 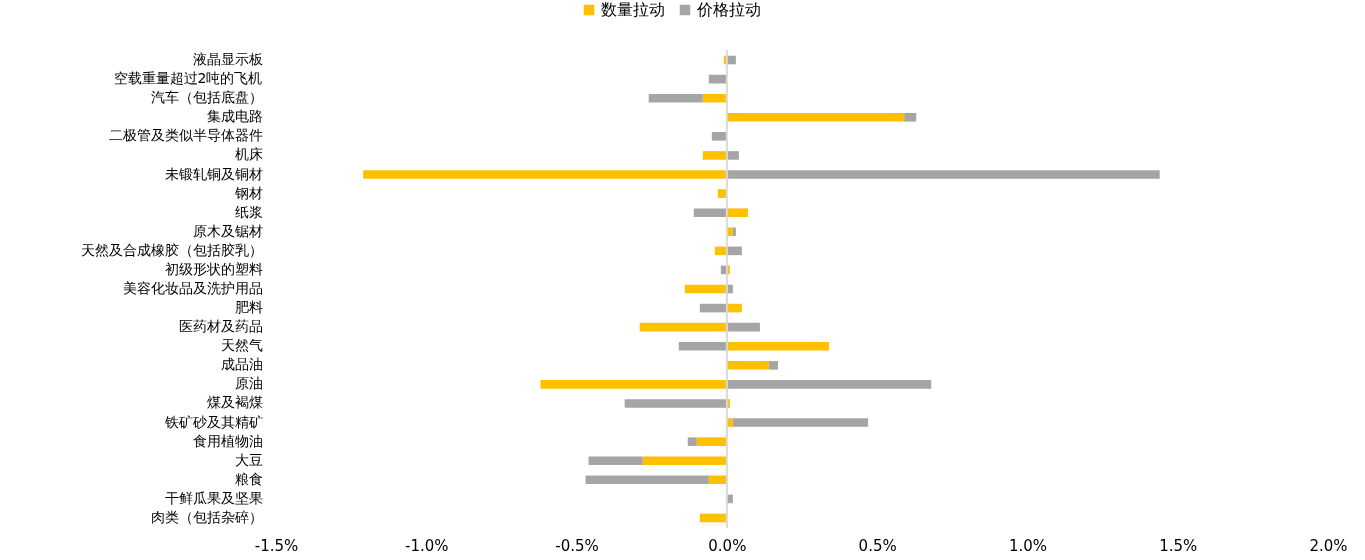 What do you see at coordinates (276, 545) in the screenshot?
I see `x-tick-label: -1.5%` at bounding box center [276, 545].